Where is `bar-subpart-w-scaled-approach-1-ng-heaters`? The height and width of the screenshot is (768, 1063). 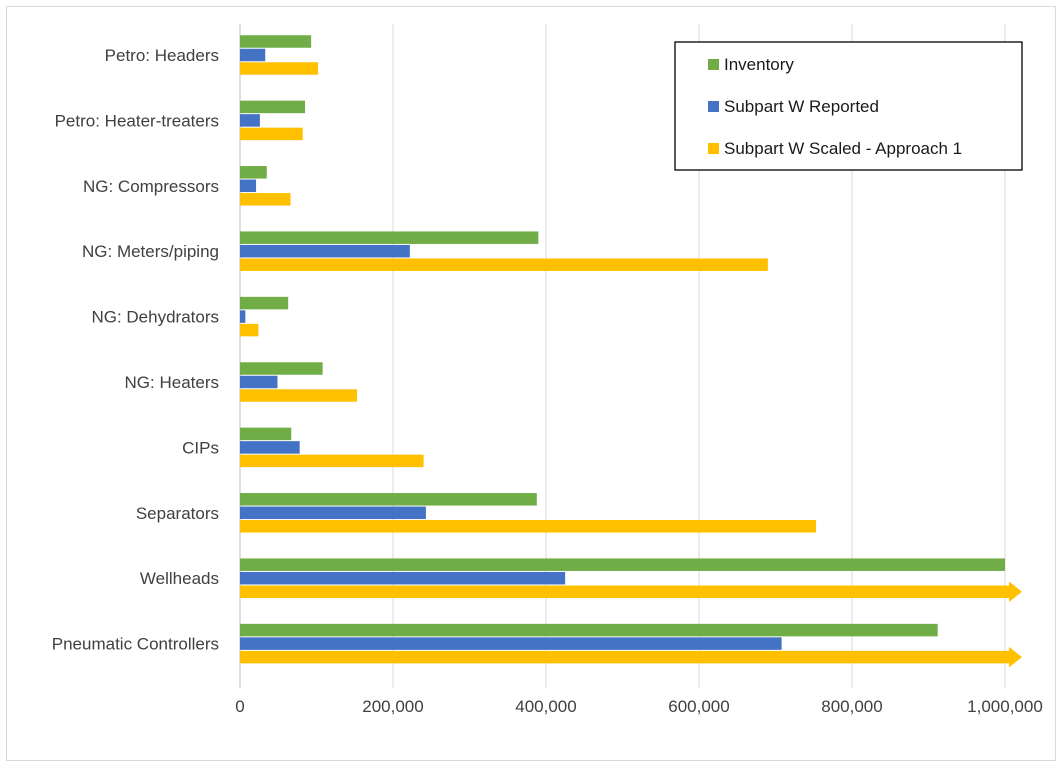 bar-subpart-w-scaled-approach-1-ng-heaters is located at coordinates (299, 395).